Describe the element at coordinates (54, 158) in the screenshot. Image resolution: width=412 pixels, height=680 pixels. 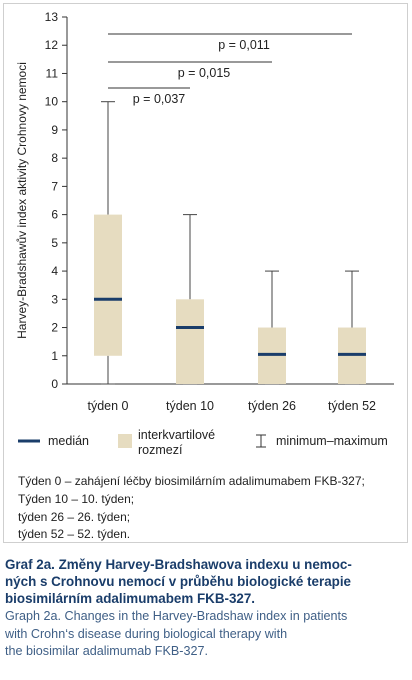
I see `y-tick-label-8: 8` at that location.